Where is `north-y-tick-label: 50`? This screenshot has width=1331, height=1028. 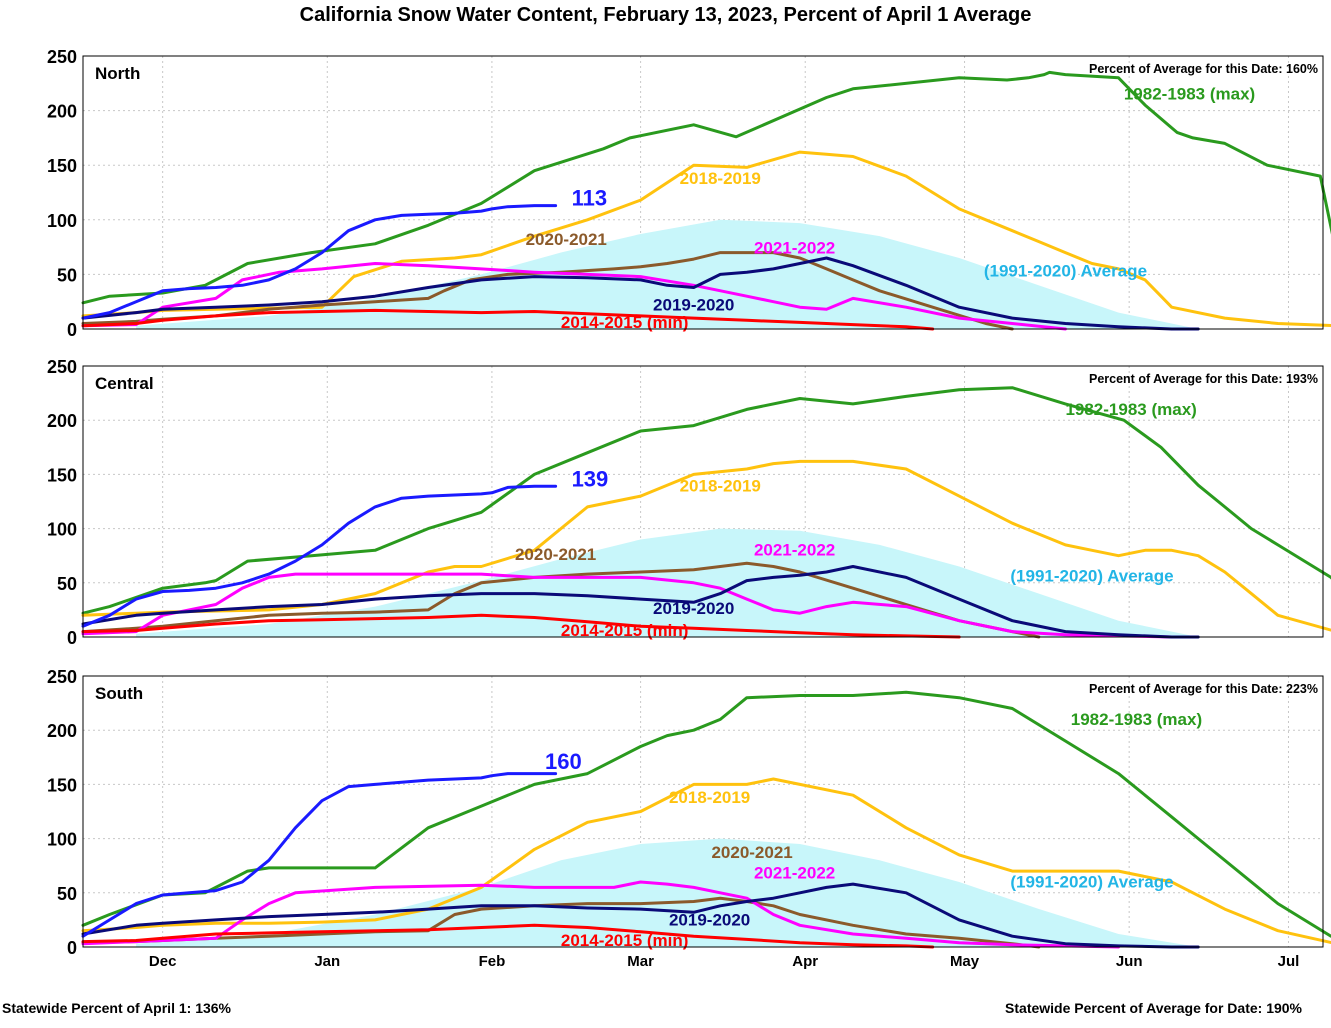
north-y-tick-label: 50 is located at coordinates (67, 275).